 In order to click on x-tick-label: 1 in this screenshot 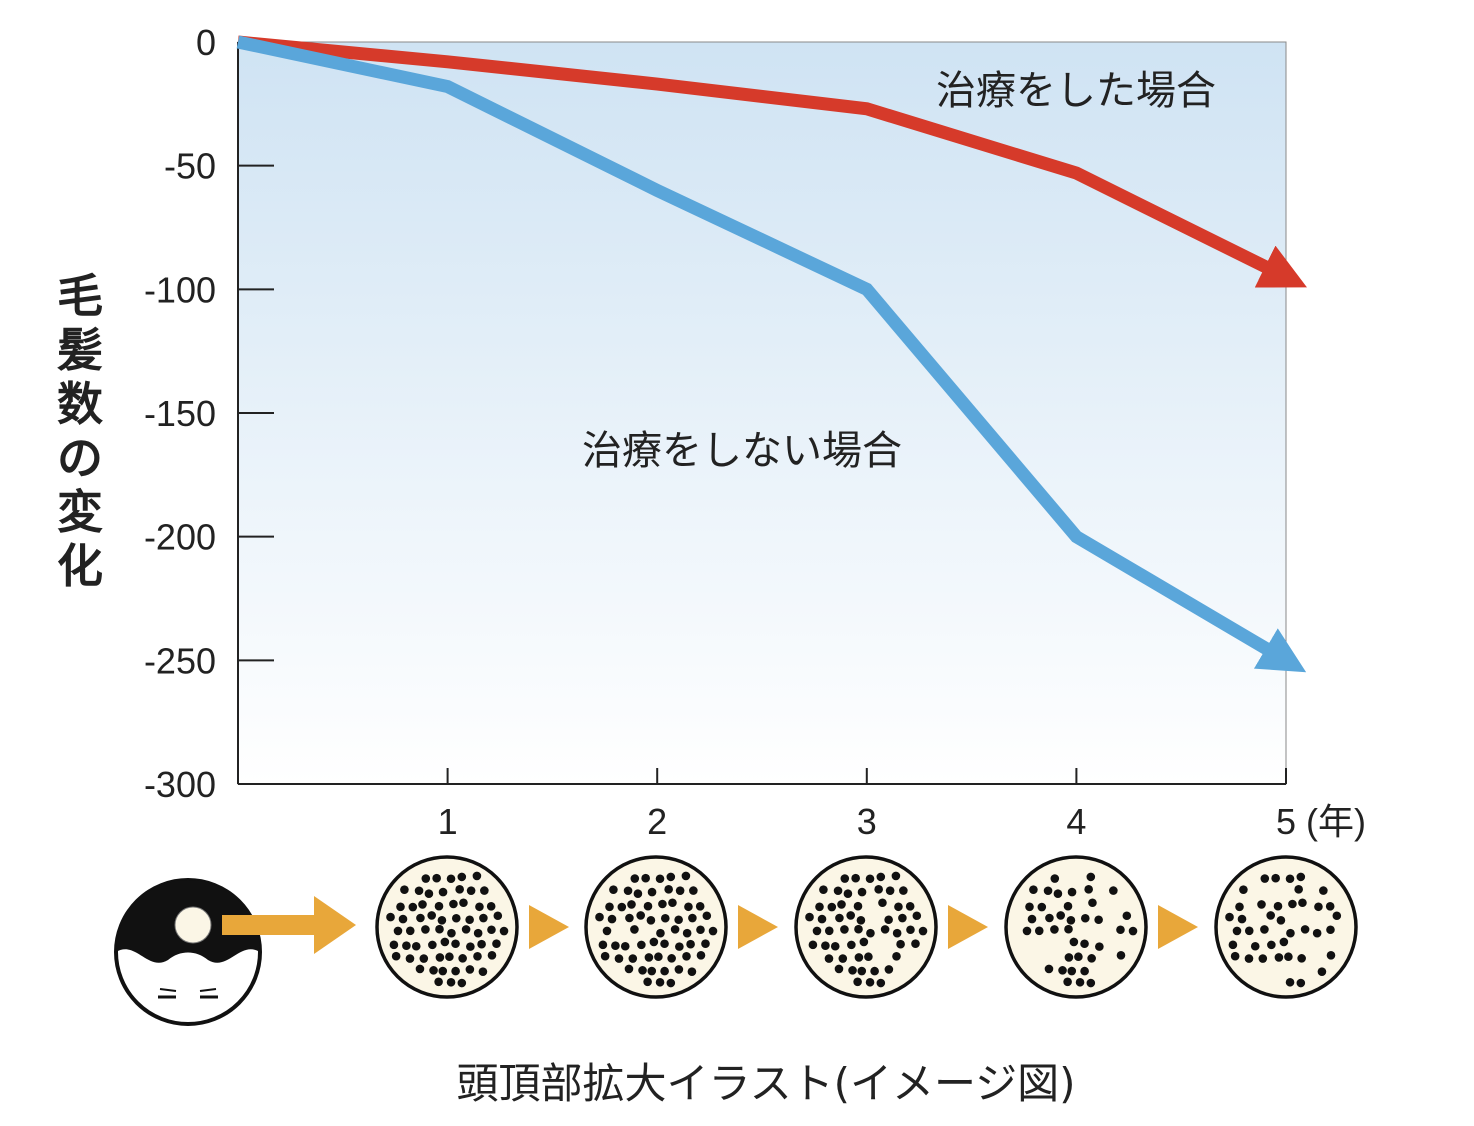, I will do `click(448, 821)`.